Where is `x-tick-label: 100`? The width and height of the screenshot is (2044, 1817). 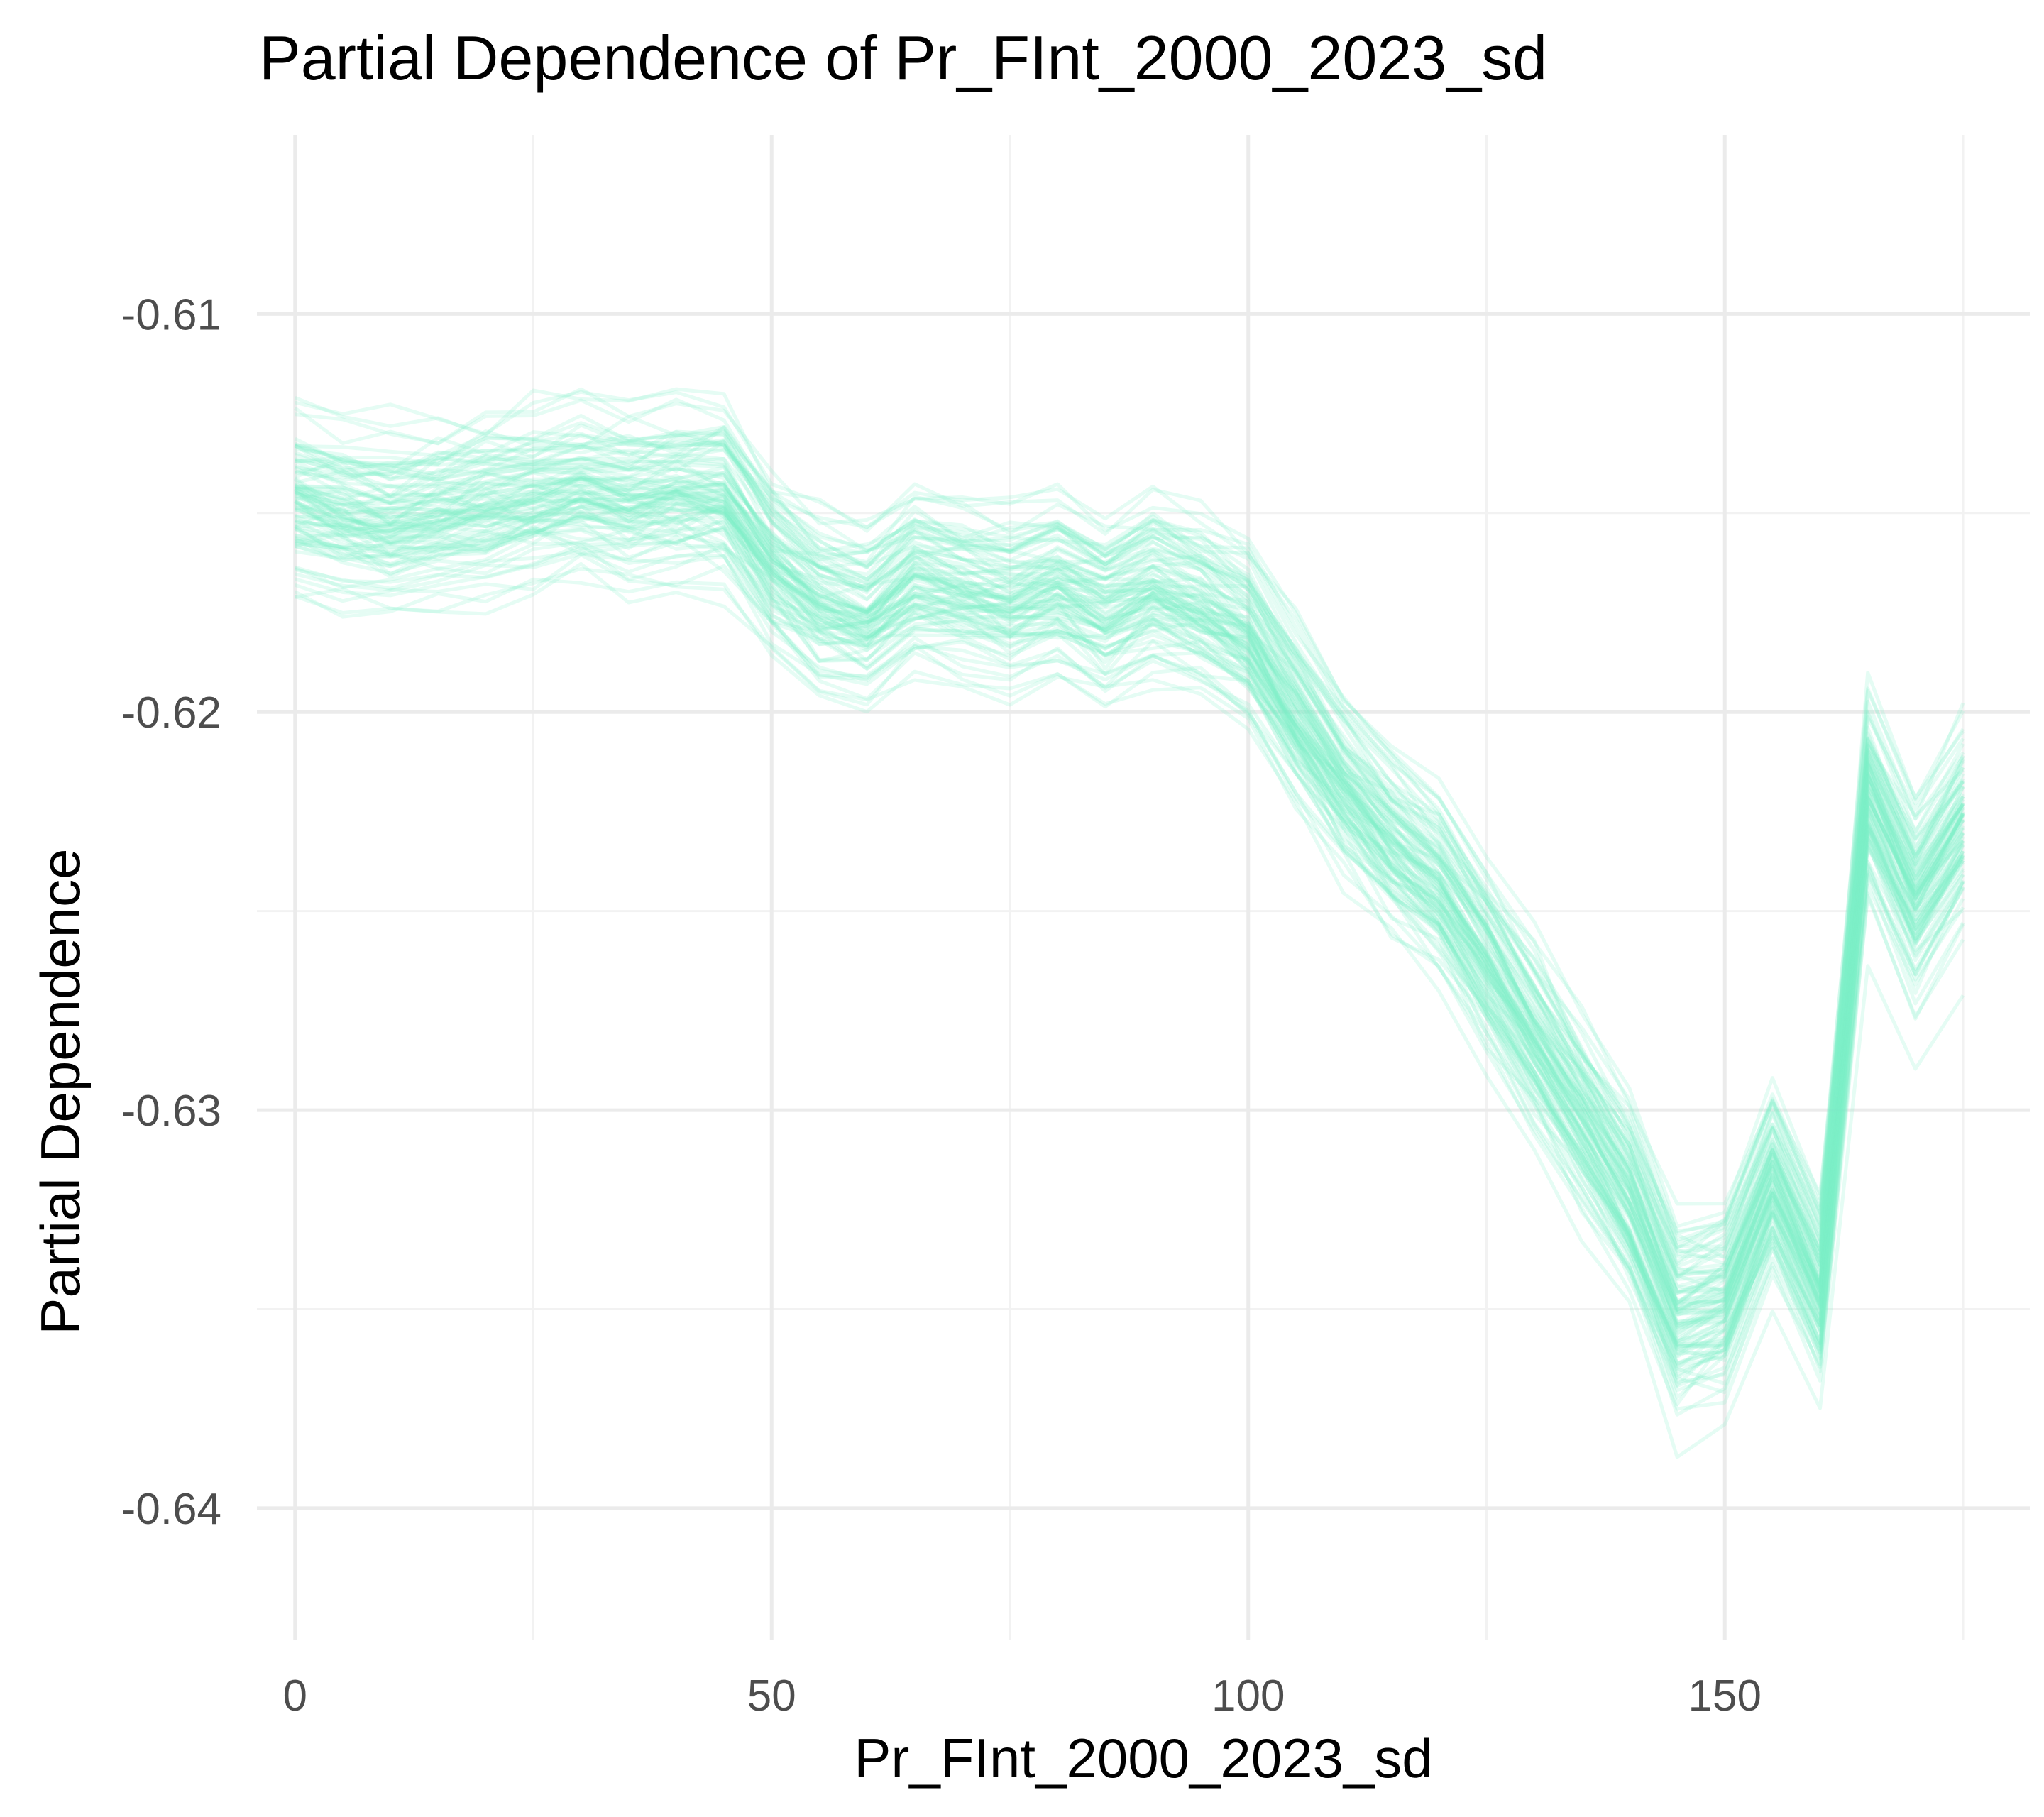
x-tick-label: 100 is located at coordinates (1248, 1695).